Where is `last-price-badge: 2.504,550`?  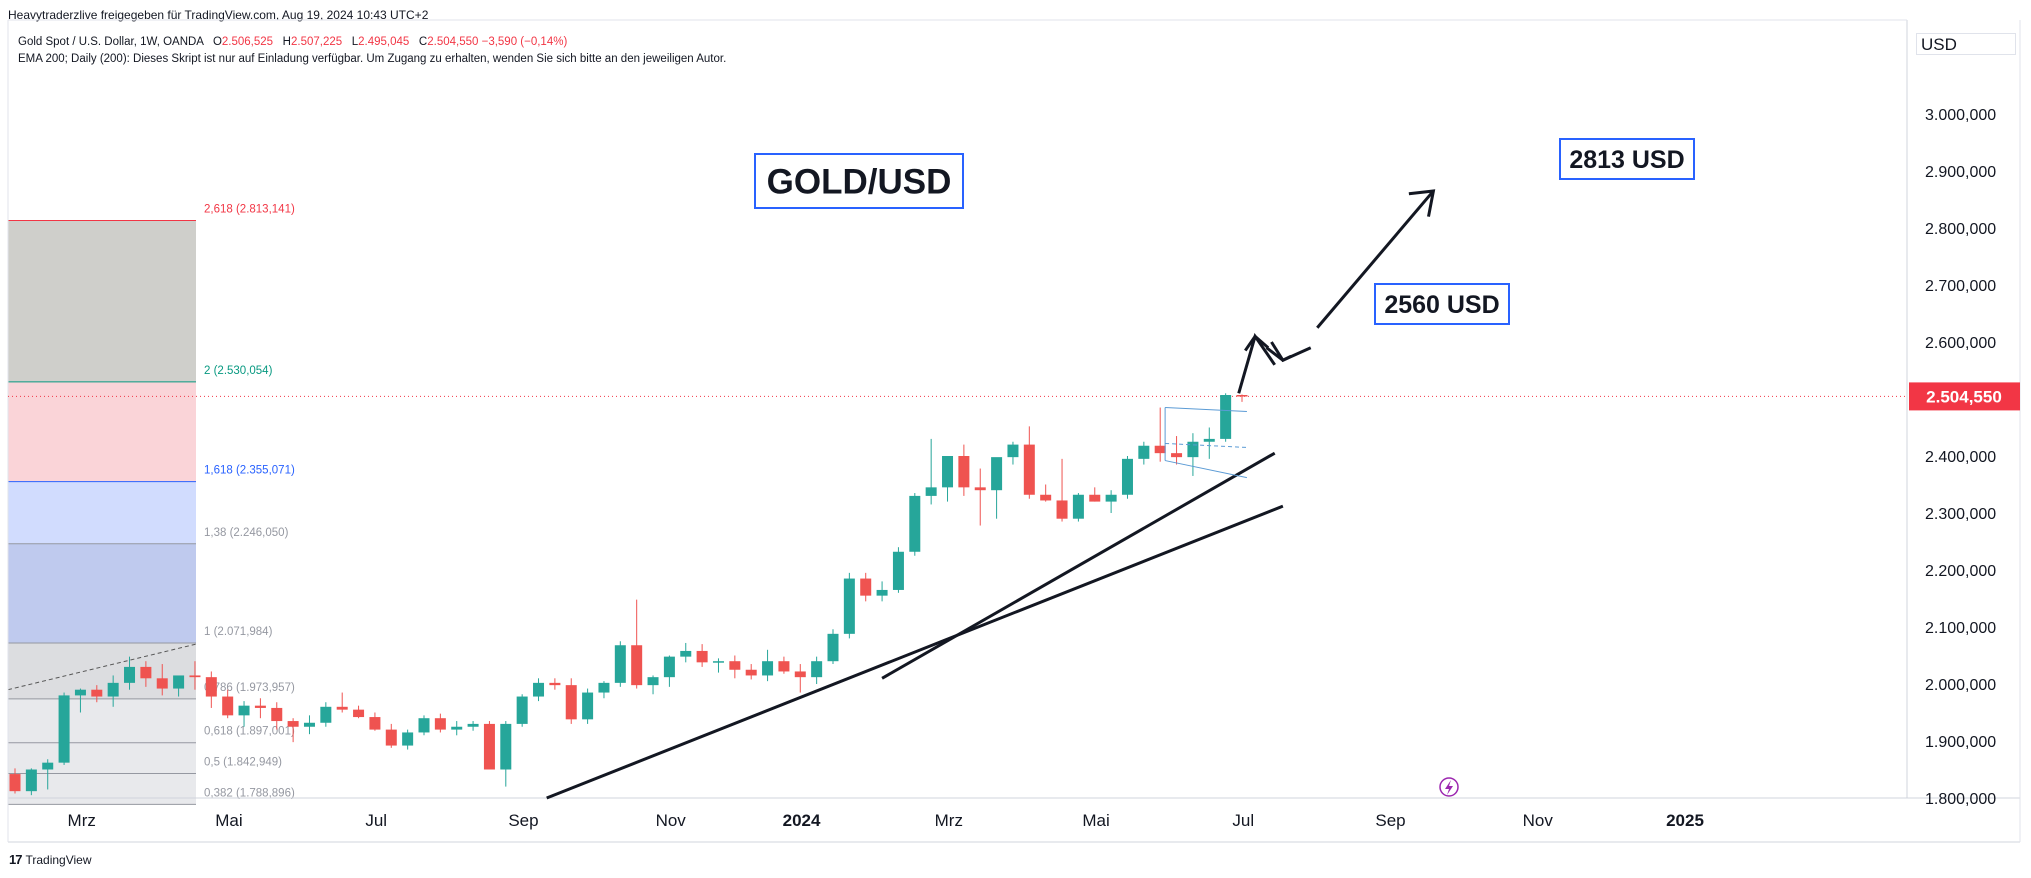 last-price-badge: 2.504,550 is located at coordinates (1964, 396).